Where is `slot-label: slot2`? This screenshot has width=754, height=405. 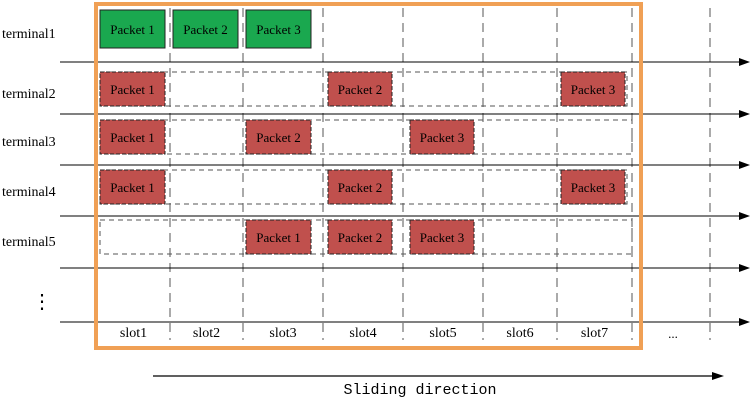 slot-label: slot2 is located at coordinates (206, 333).